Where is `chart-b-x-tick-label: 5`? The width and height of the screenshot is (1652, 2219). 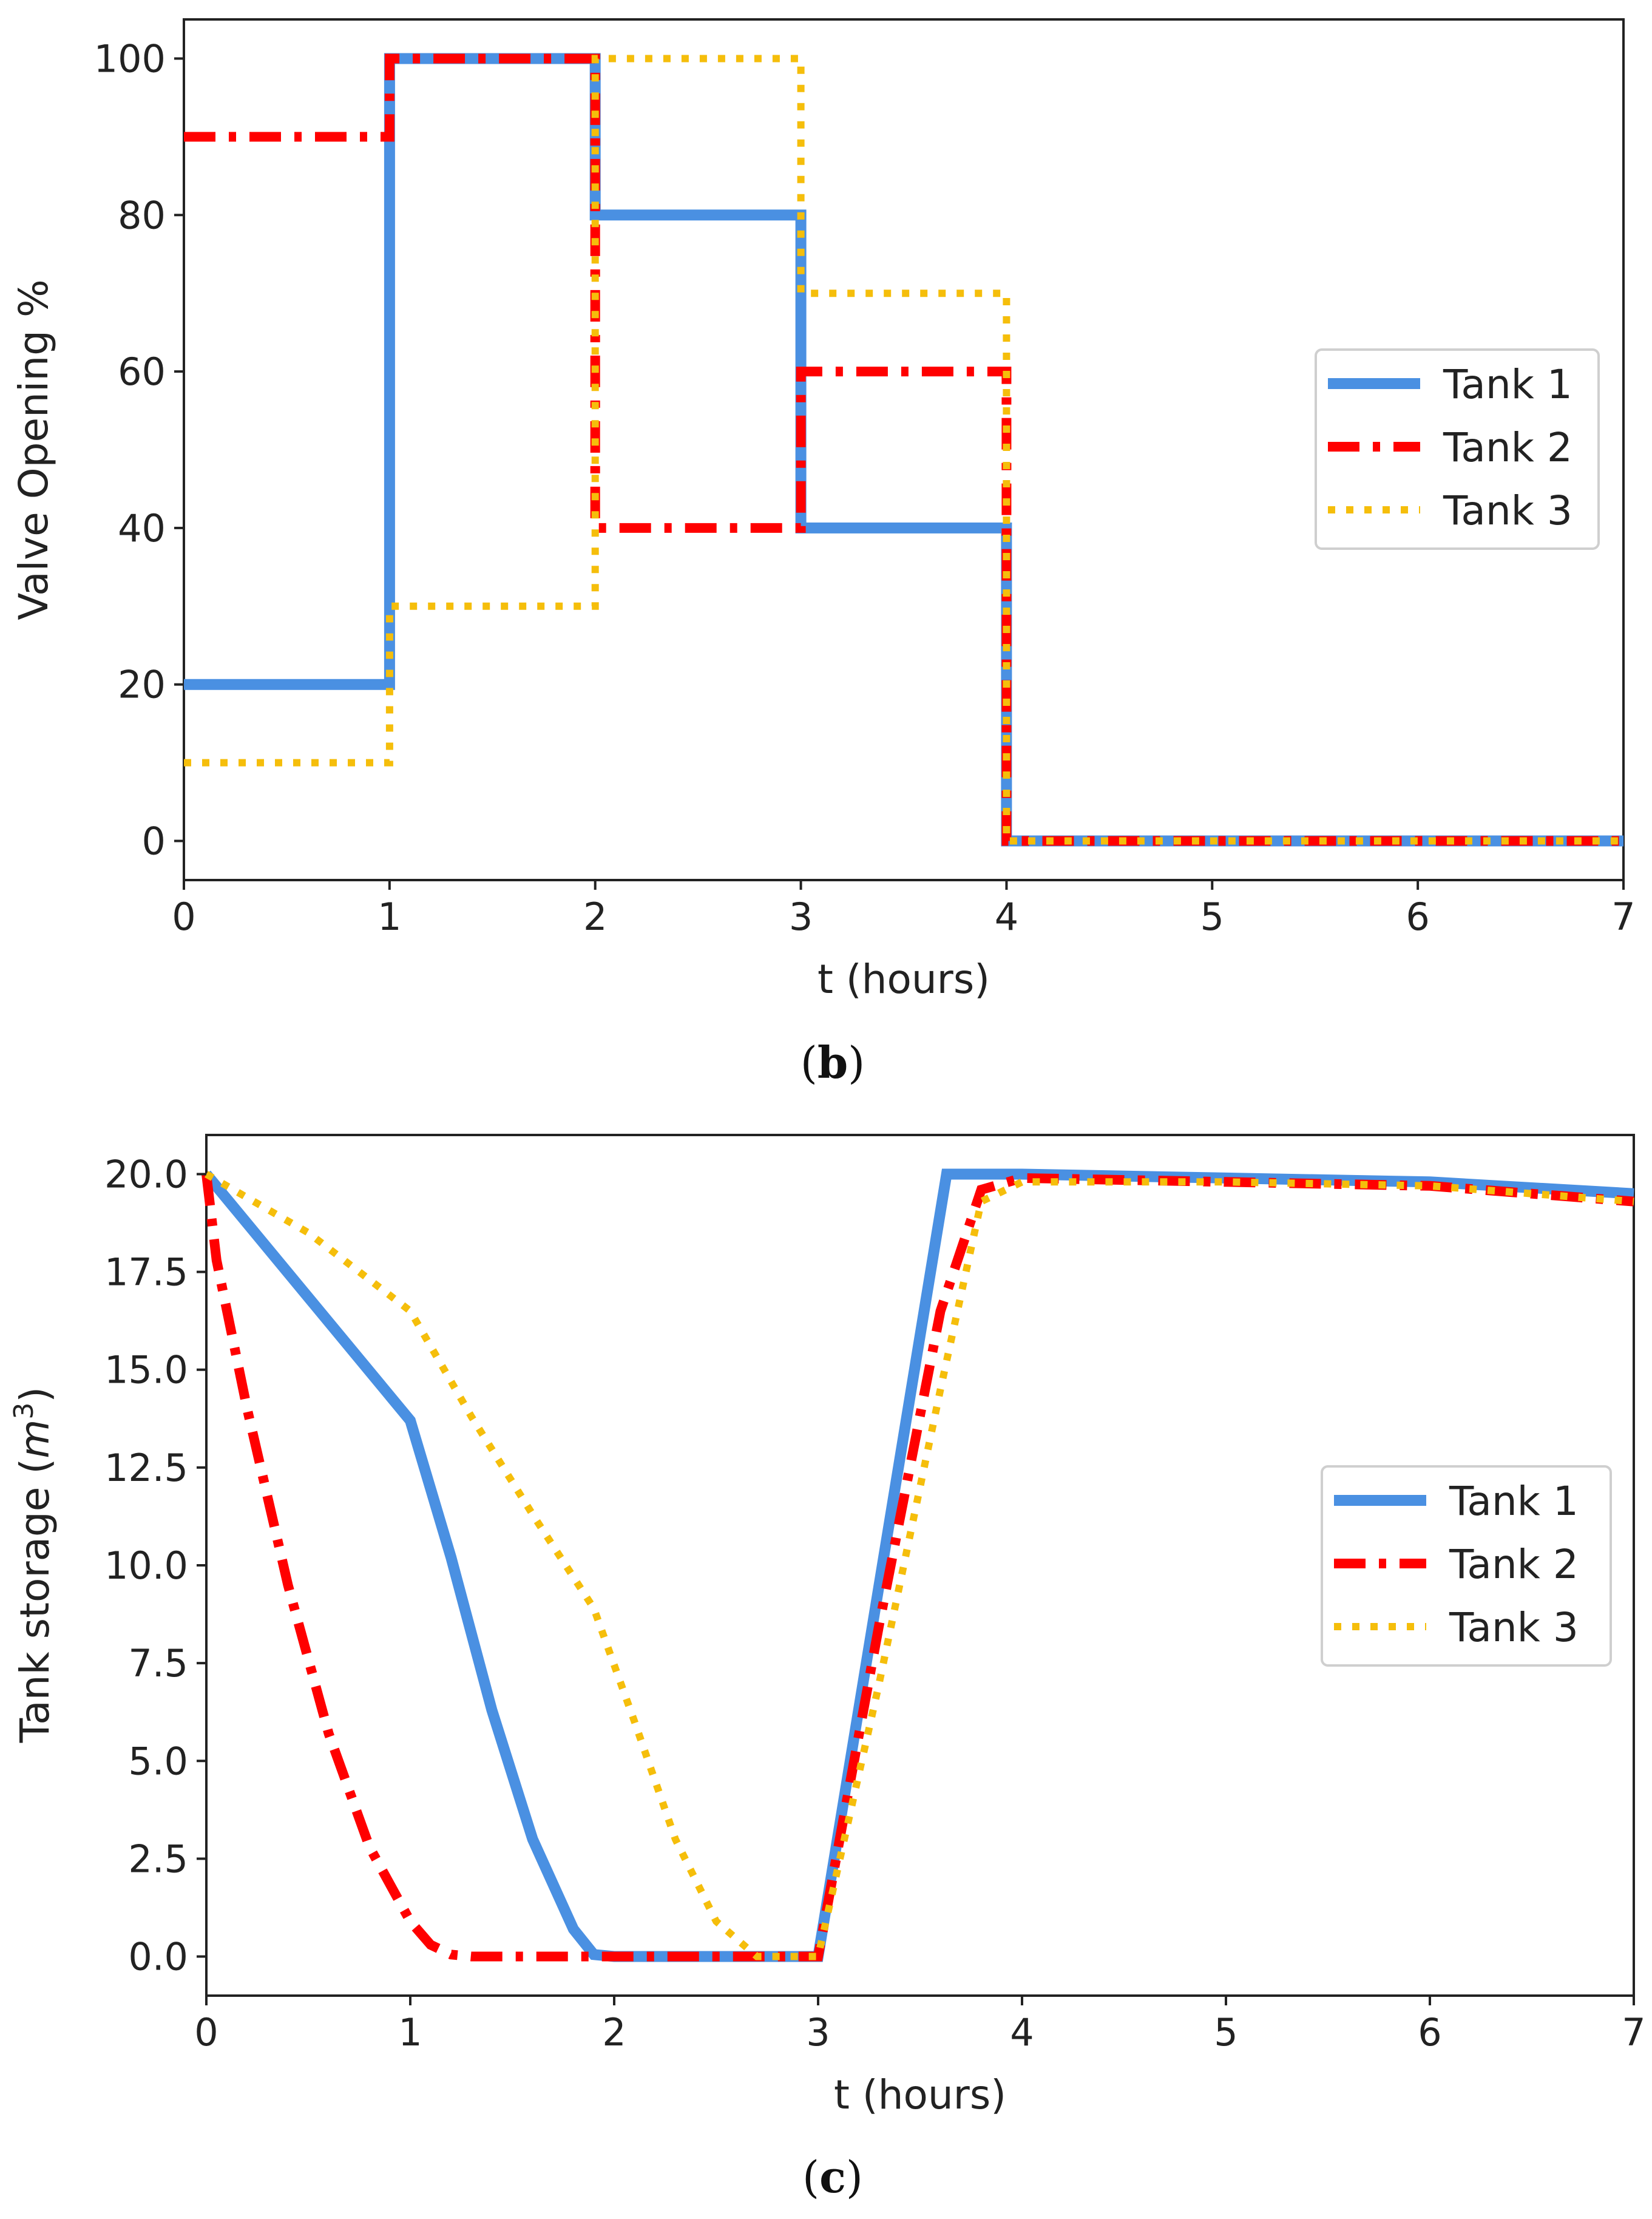
chart-b-x-tick-label: 5 is located at coordinates (1212, 917).